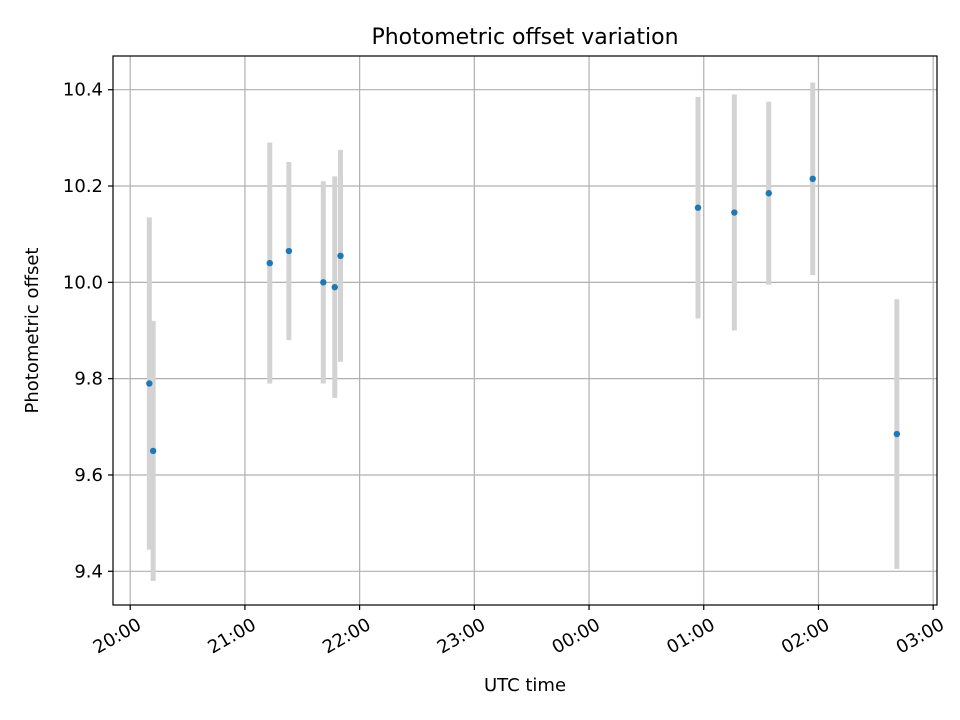  What do you see at coordinates (519, 631) in the screenshot?
I see `x-axis-ticks: 20:00 21:00 22:00 23:00 00:00 01:00 02:00 03:00` at bounding box center [519, 631].